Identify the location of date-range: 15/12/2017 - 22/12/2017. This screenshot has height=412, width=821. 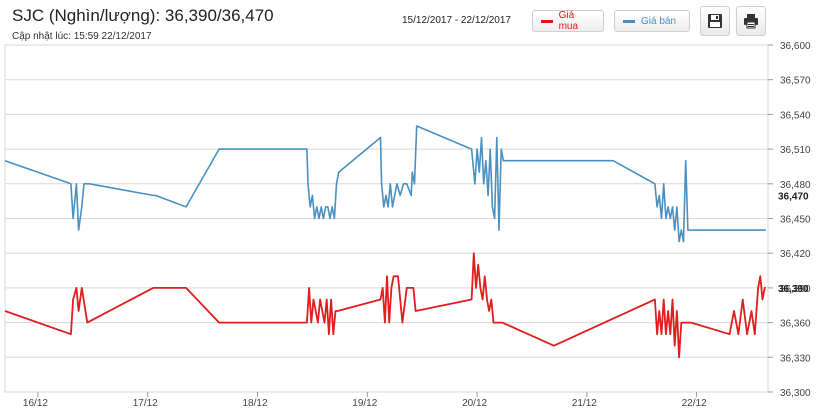
(456, 20).